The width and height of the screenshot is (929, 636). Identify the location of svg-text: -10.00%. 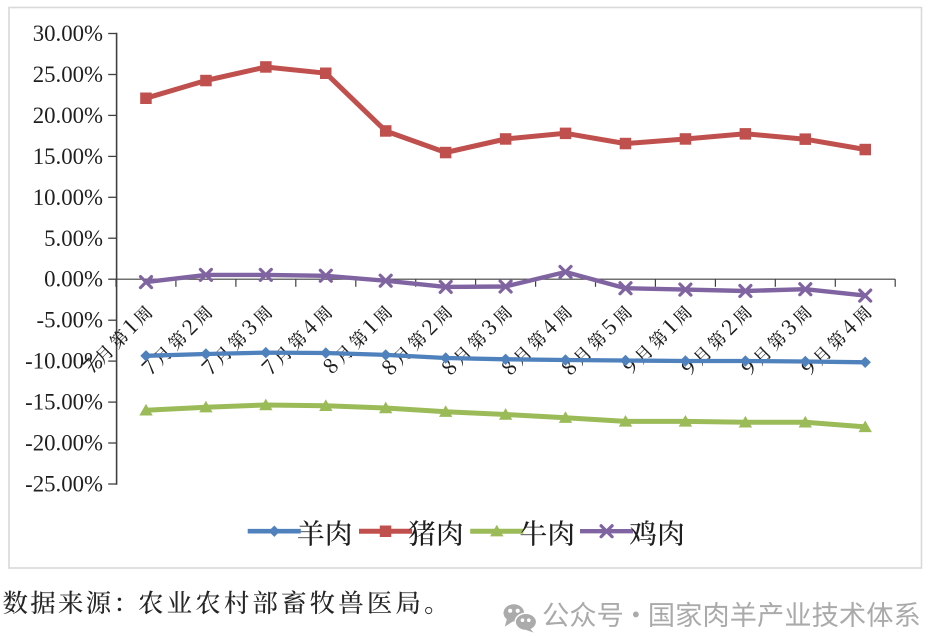
(64, 361).